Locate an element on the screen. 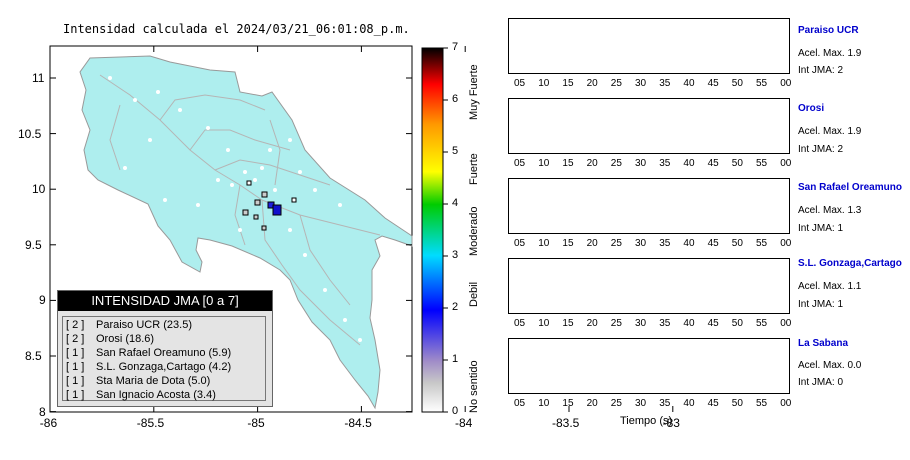 The image size is (910, 460). station-jma-intensity: Int JMA: 1 is located at coordinates (821, 228).